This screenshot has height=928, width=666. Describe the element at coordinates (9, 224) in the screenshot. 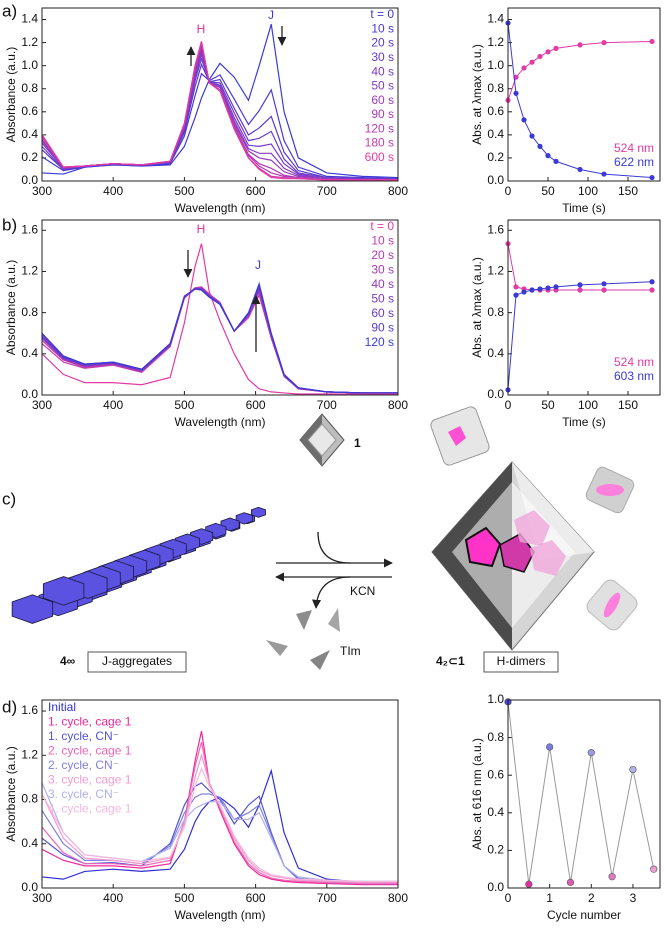

I see `panel-label: b)` at that location.